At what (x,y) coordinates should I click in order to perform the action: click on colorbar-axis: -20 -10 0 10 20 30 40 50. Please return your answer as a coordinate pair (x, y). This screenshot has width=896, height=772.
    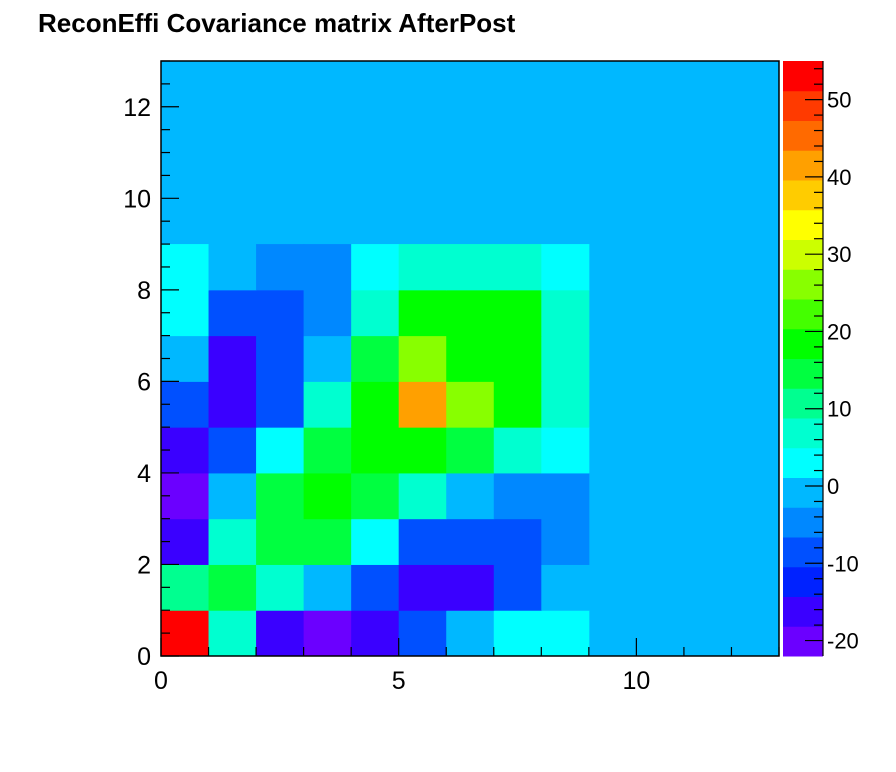
    Looking at the image, I should click on (832, 358).